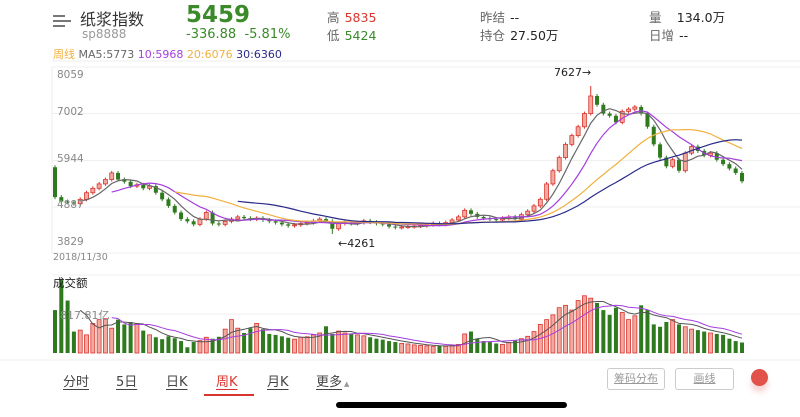  I want to click on open-interest-stat: 持仓 27.50万, so click(519, 34).